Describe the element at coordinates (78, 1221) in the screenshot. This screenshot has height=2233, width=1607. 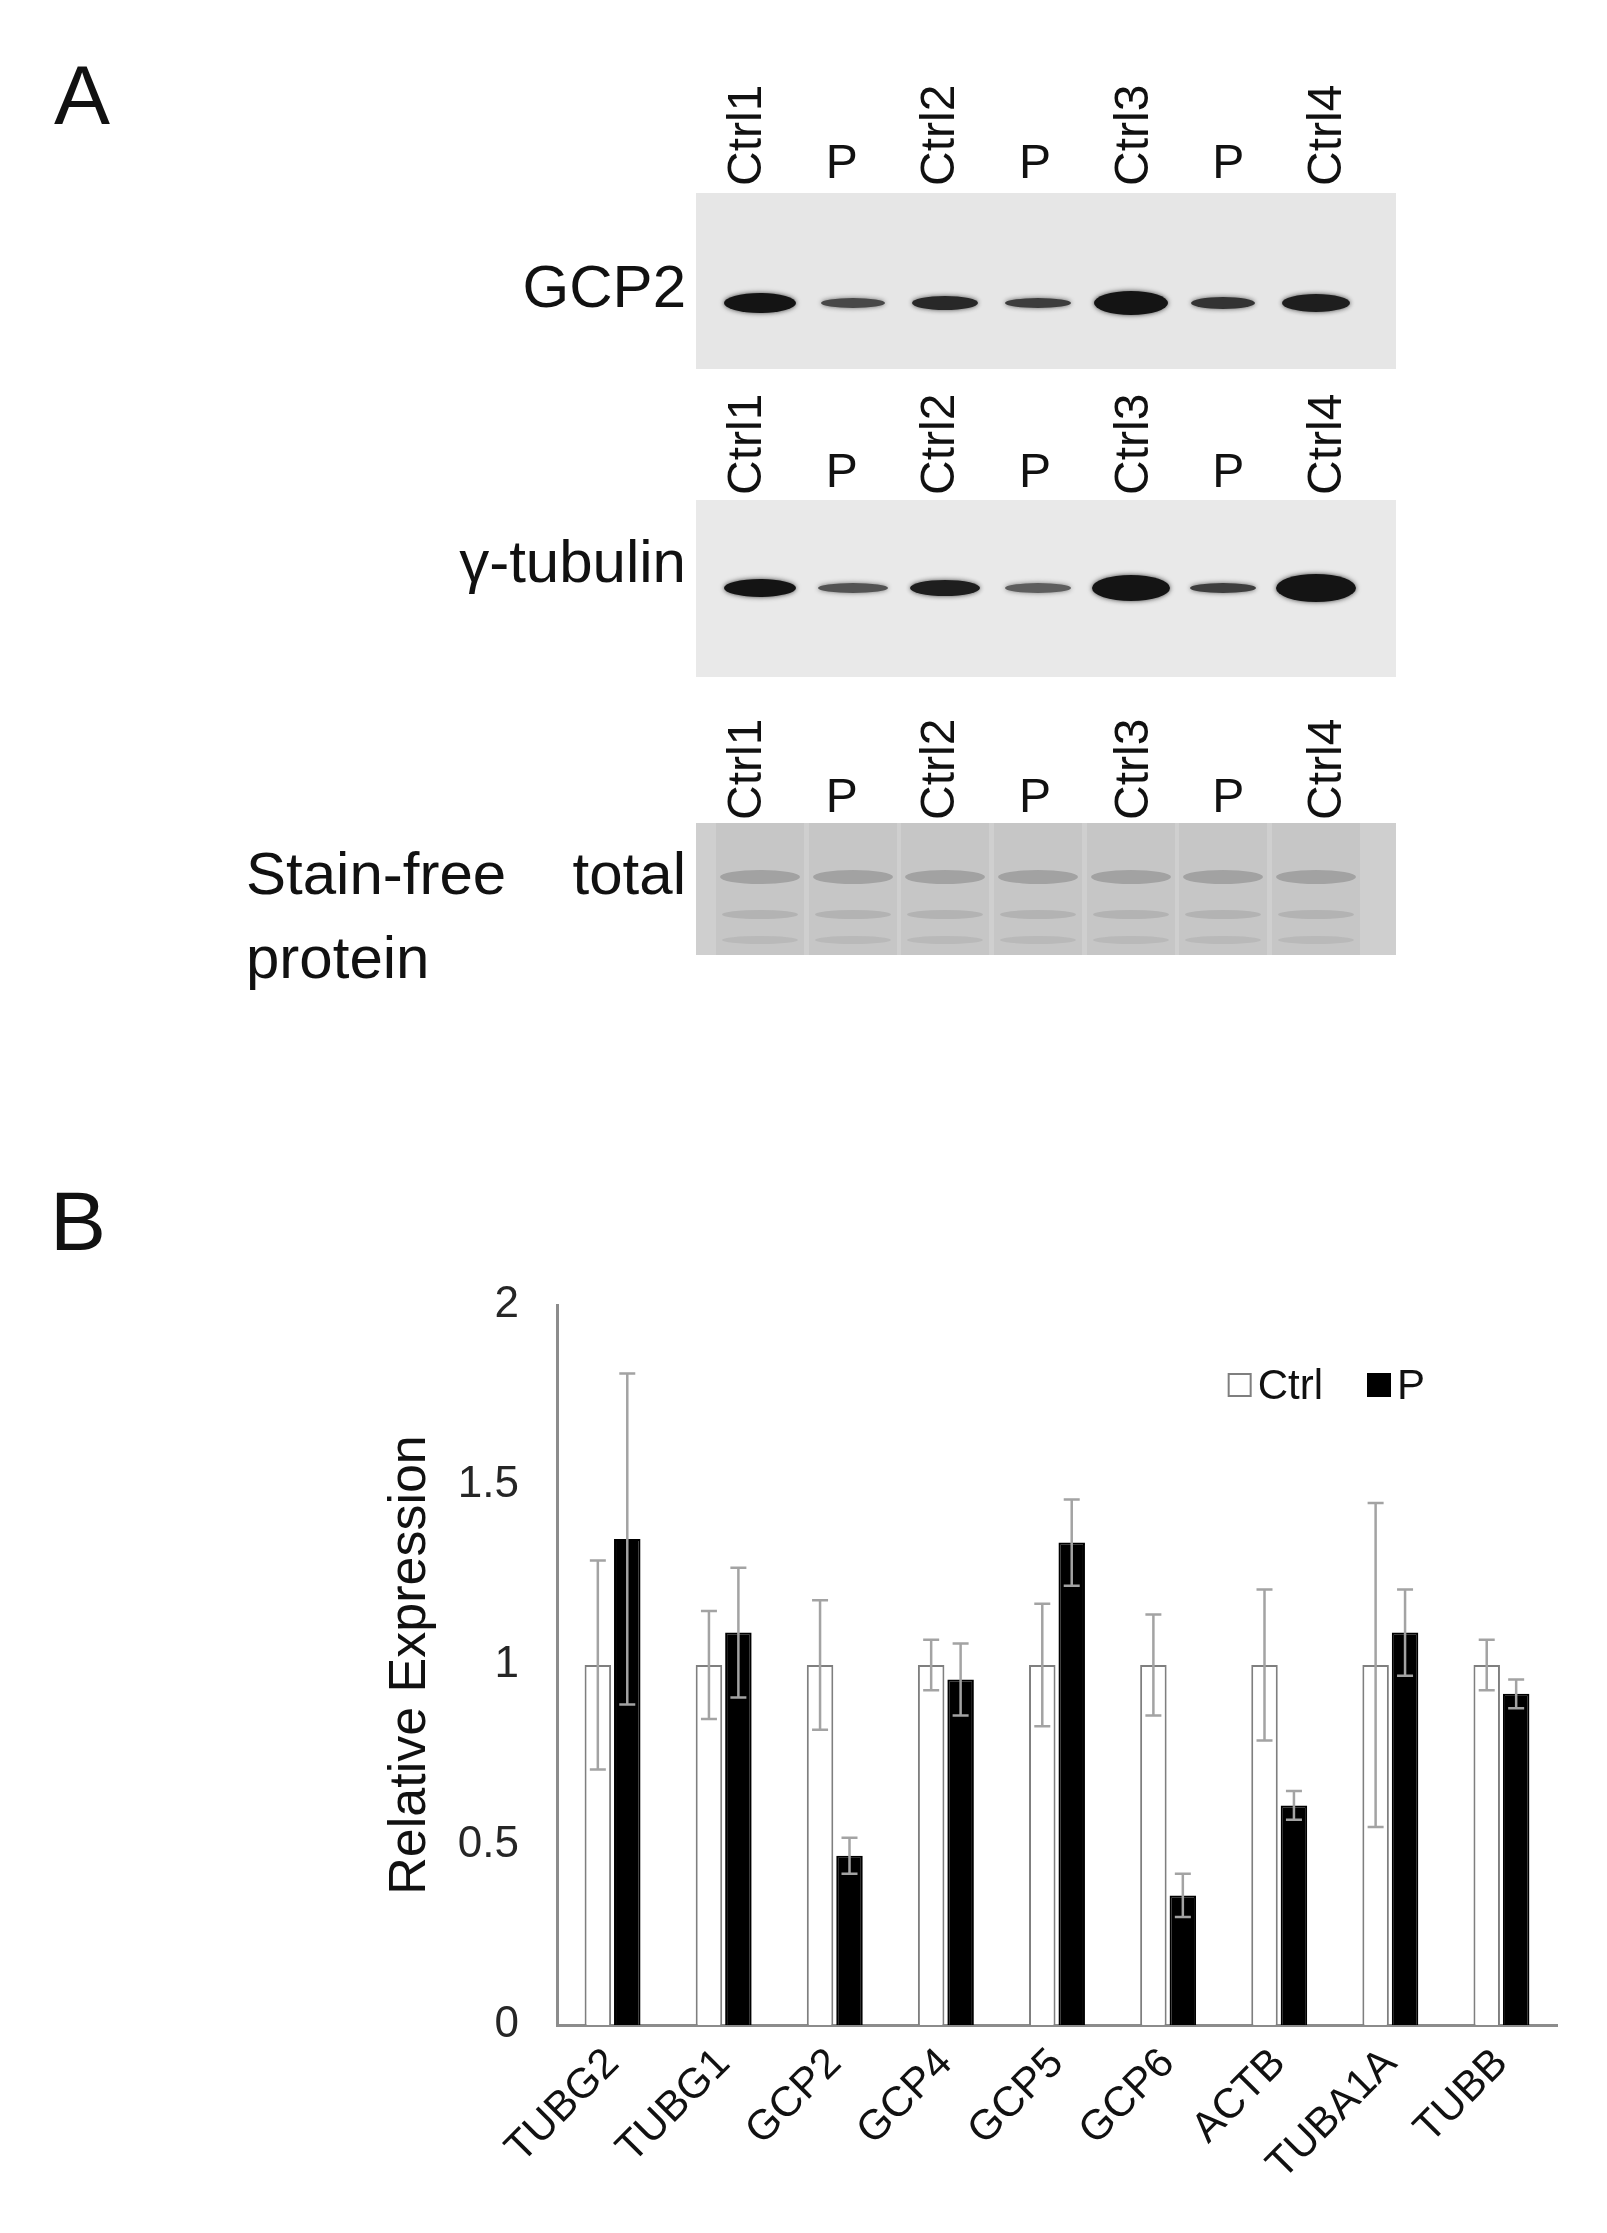
I see `chart-title: B` at that location.